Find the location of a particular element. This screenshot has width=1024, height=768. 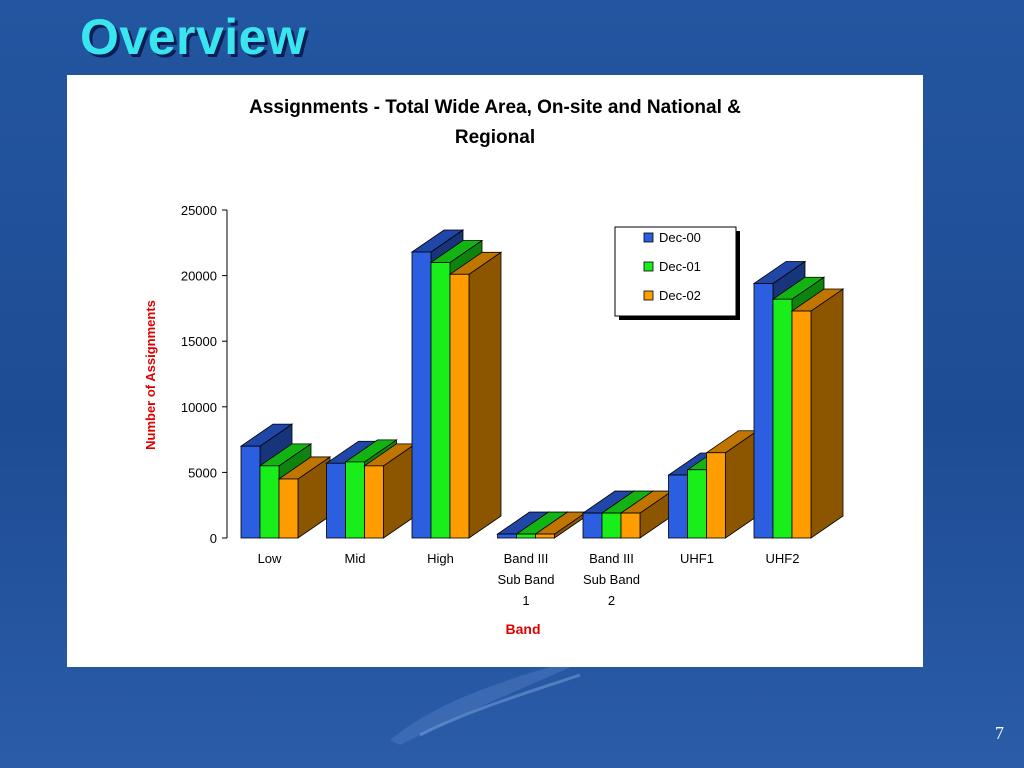

legend-box is located at coordinates (675, 271).